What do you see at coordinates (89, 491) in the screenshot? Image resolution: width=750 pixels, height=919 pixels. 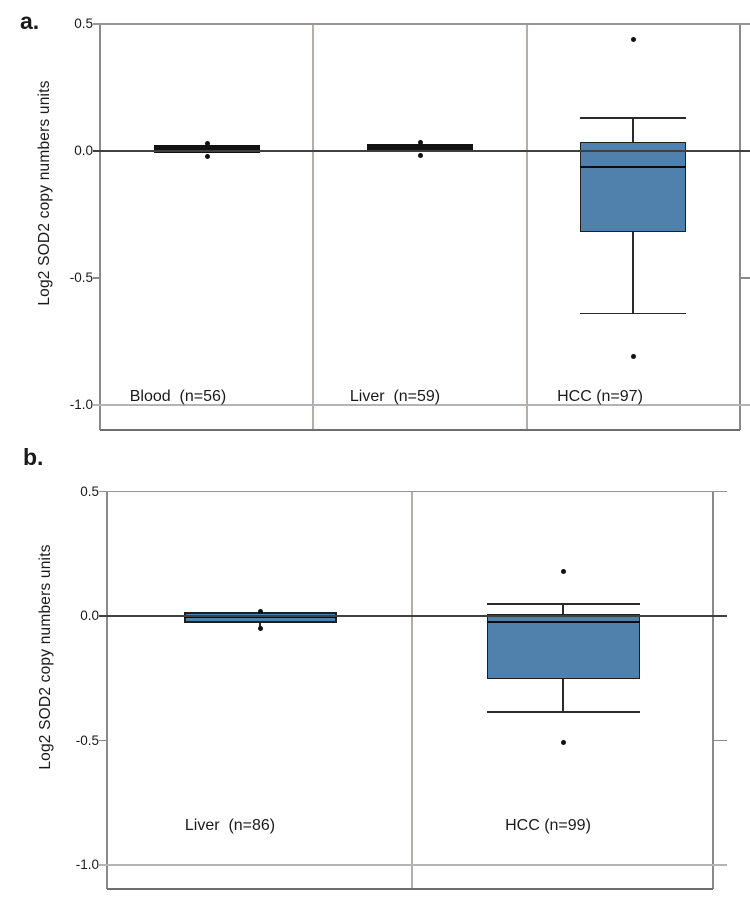 I see `panel-b-ytick-label-0.5: 0.5` at bounding box center [89, 491].